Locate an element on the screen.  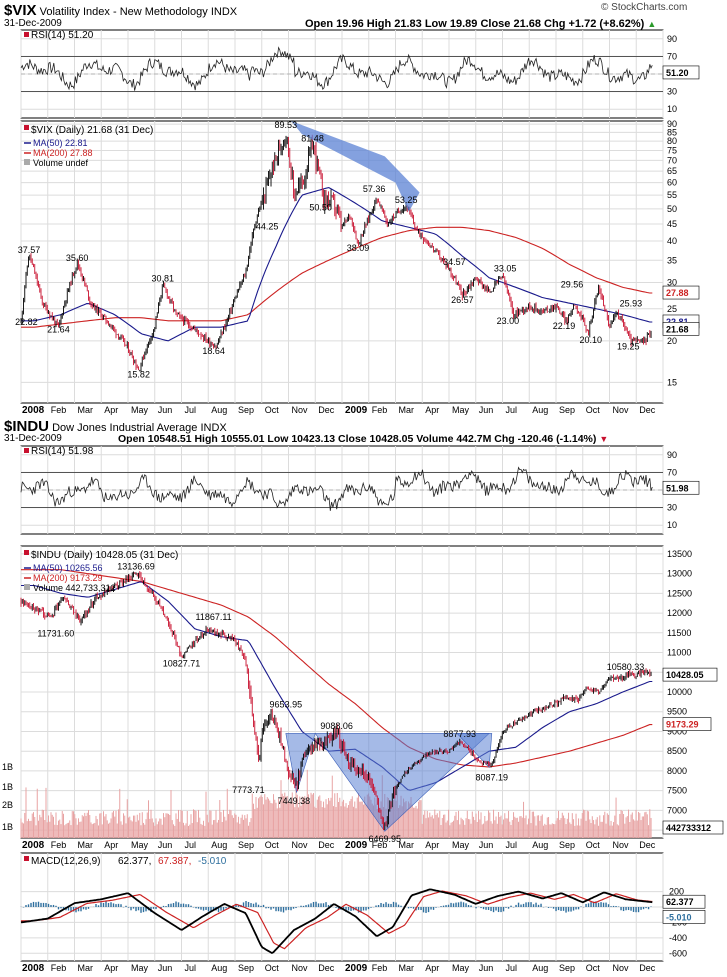
indu-month-label: May is located at coordinates (461, 845).